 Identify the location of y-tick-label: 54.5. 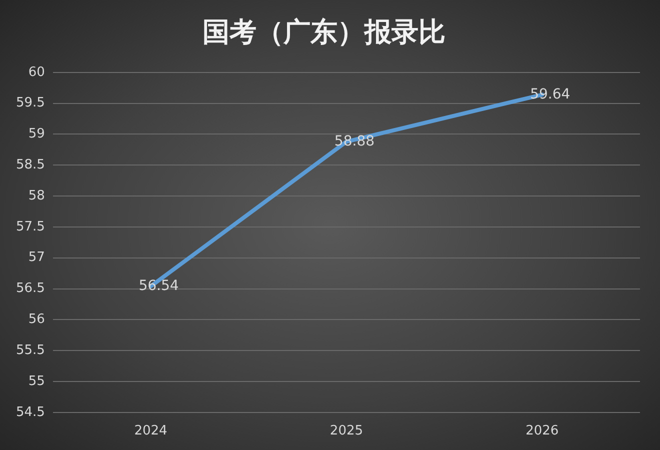
(30, 412).